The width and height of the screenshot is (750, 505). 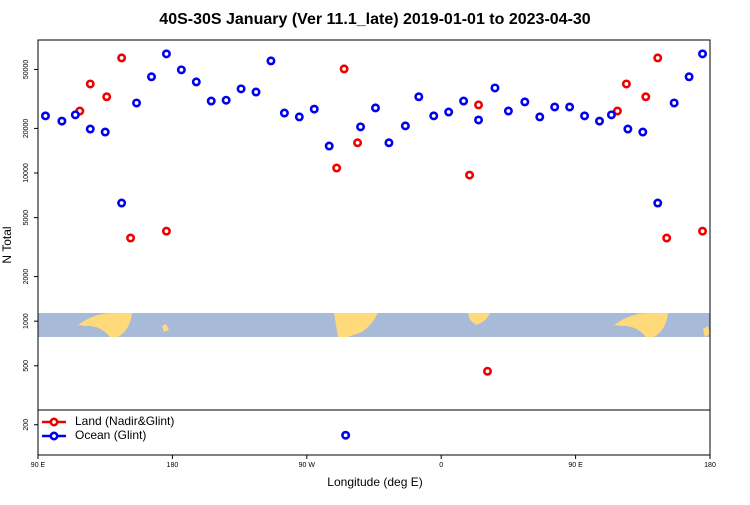 What do you see at coordinates (307, 465) in the screenshot?
I see `x-tick-label: 90 W` at bounding box center [307, 465].